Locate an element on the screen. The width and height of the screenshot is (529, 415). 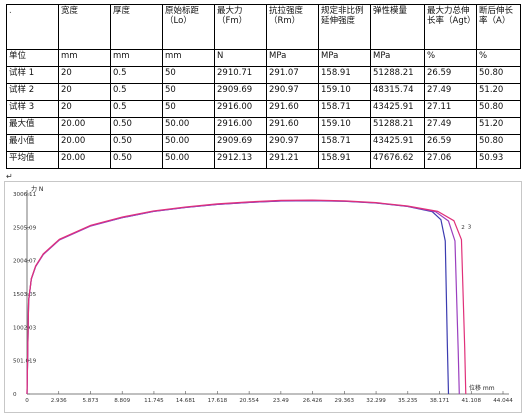
column-header: 抗拉强度（Rm） is located at coordinates (292, 27).